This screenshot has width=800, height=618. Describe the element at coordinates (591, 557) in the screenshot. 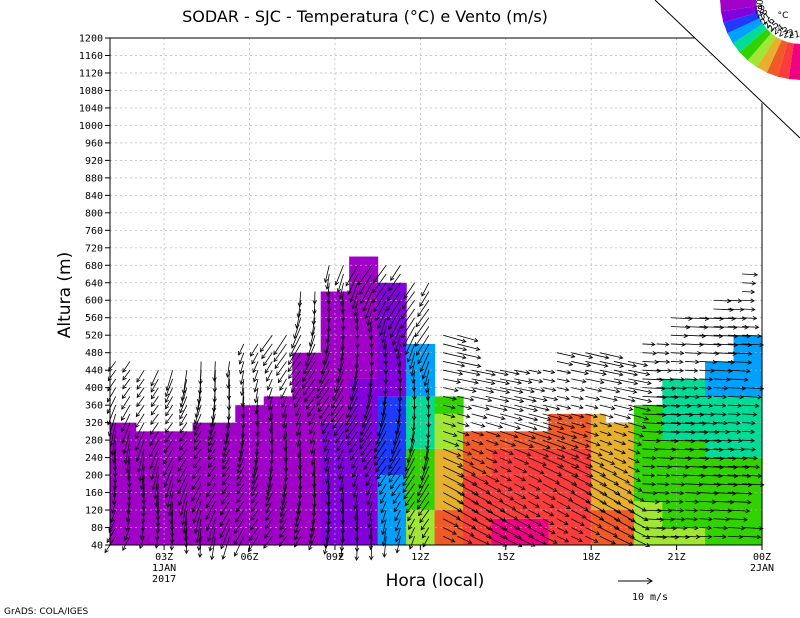

I see `x-tick-label: 18Z` at that location.